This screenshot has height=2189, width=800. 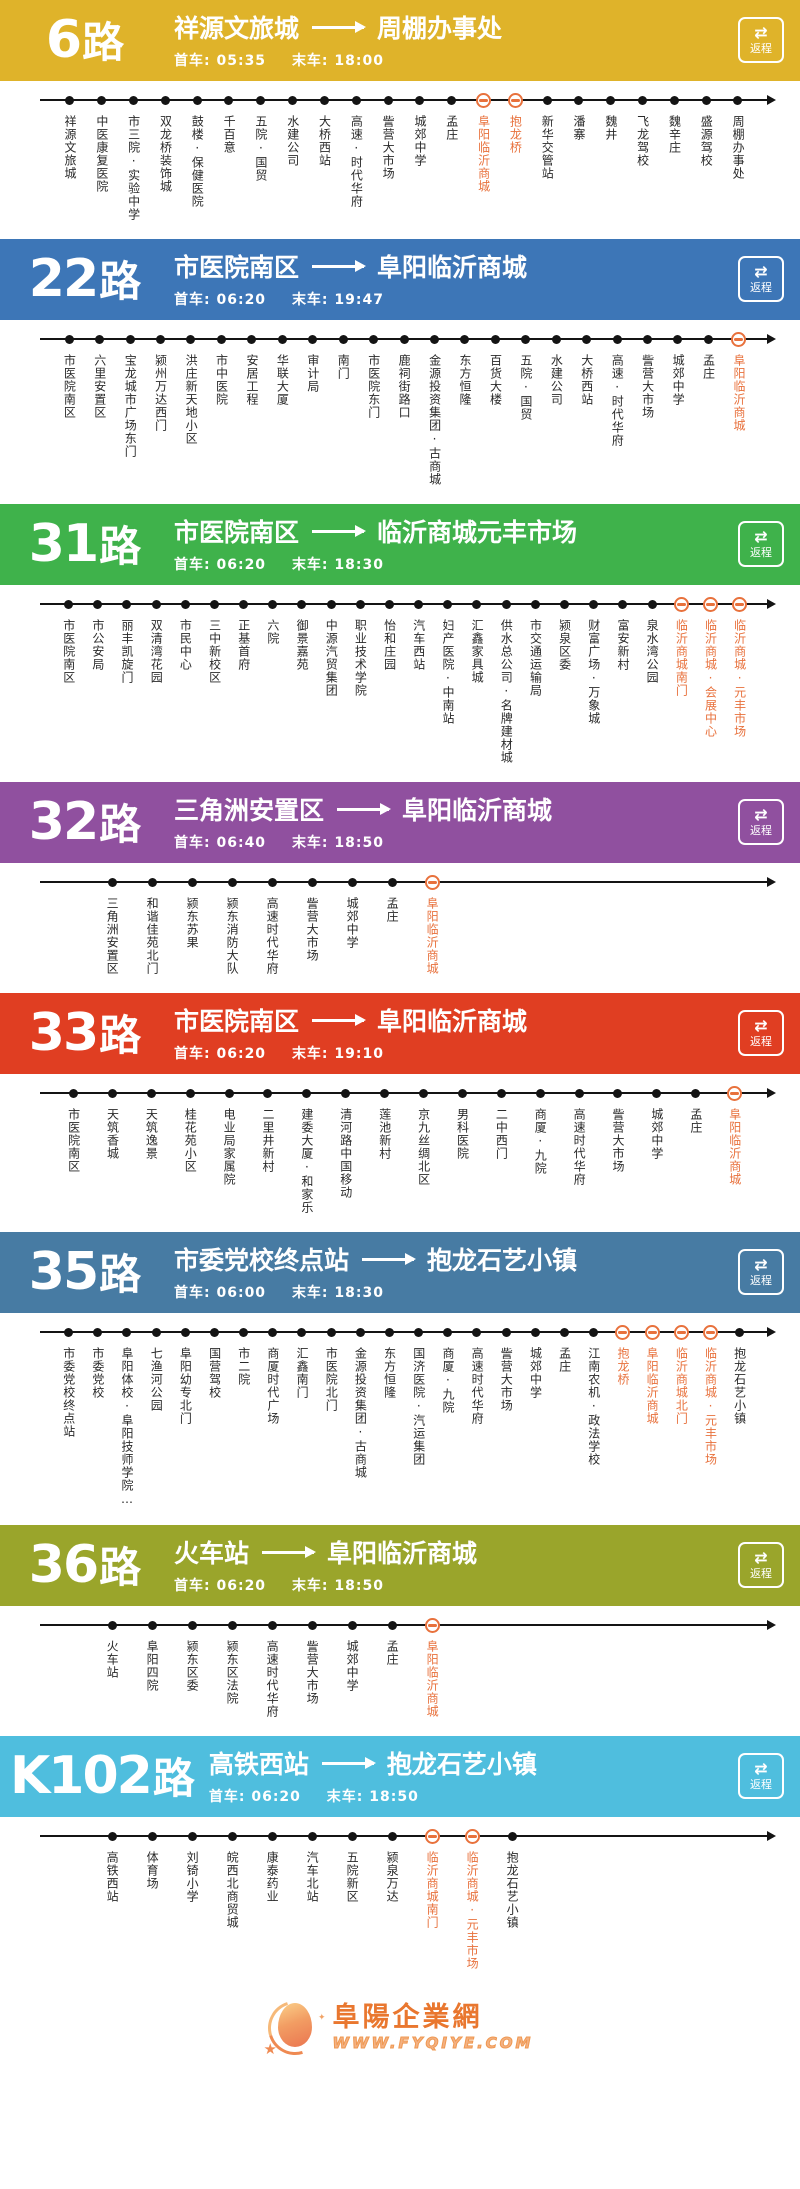 What do you see at coordinates (515, 134) in the screenshot?
I see `stop-name: 抱龙桥` at bounding box center [515, 134].